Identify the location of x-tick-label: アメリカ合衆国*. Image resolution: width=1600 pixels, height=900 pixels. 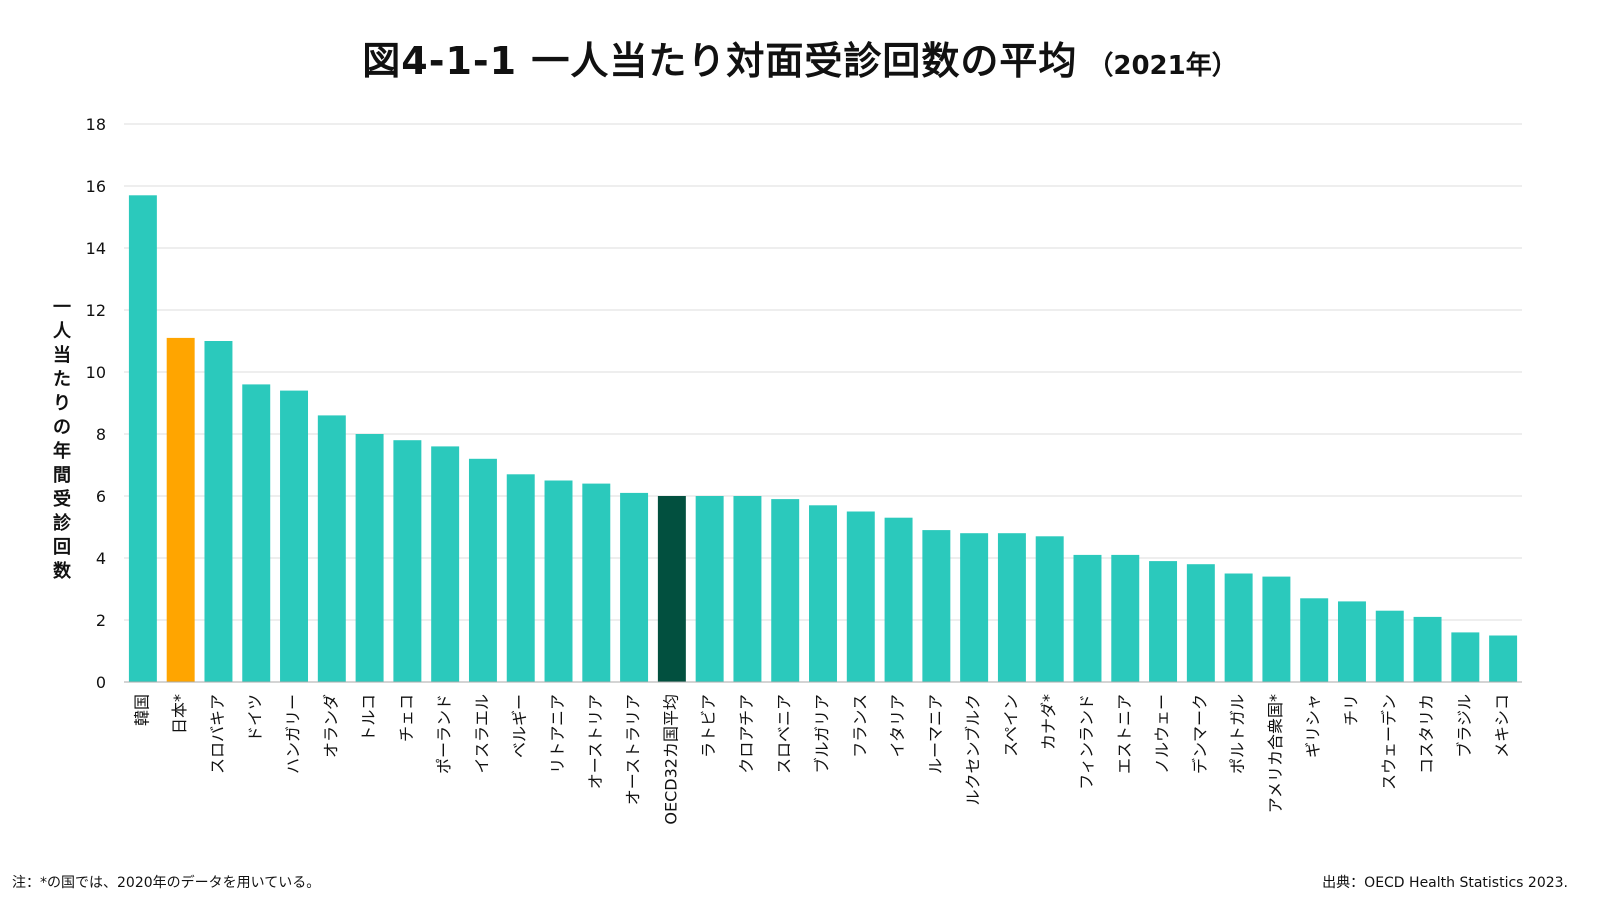
(1275, 753).